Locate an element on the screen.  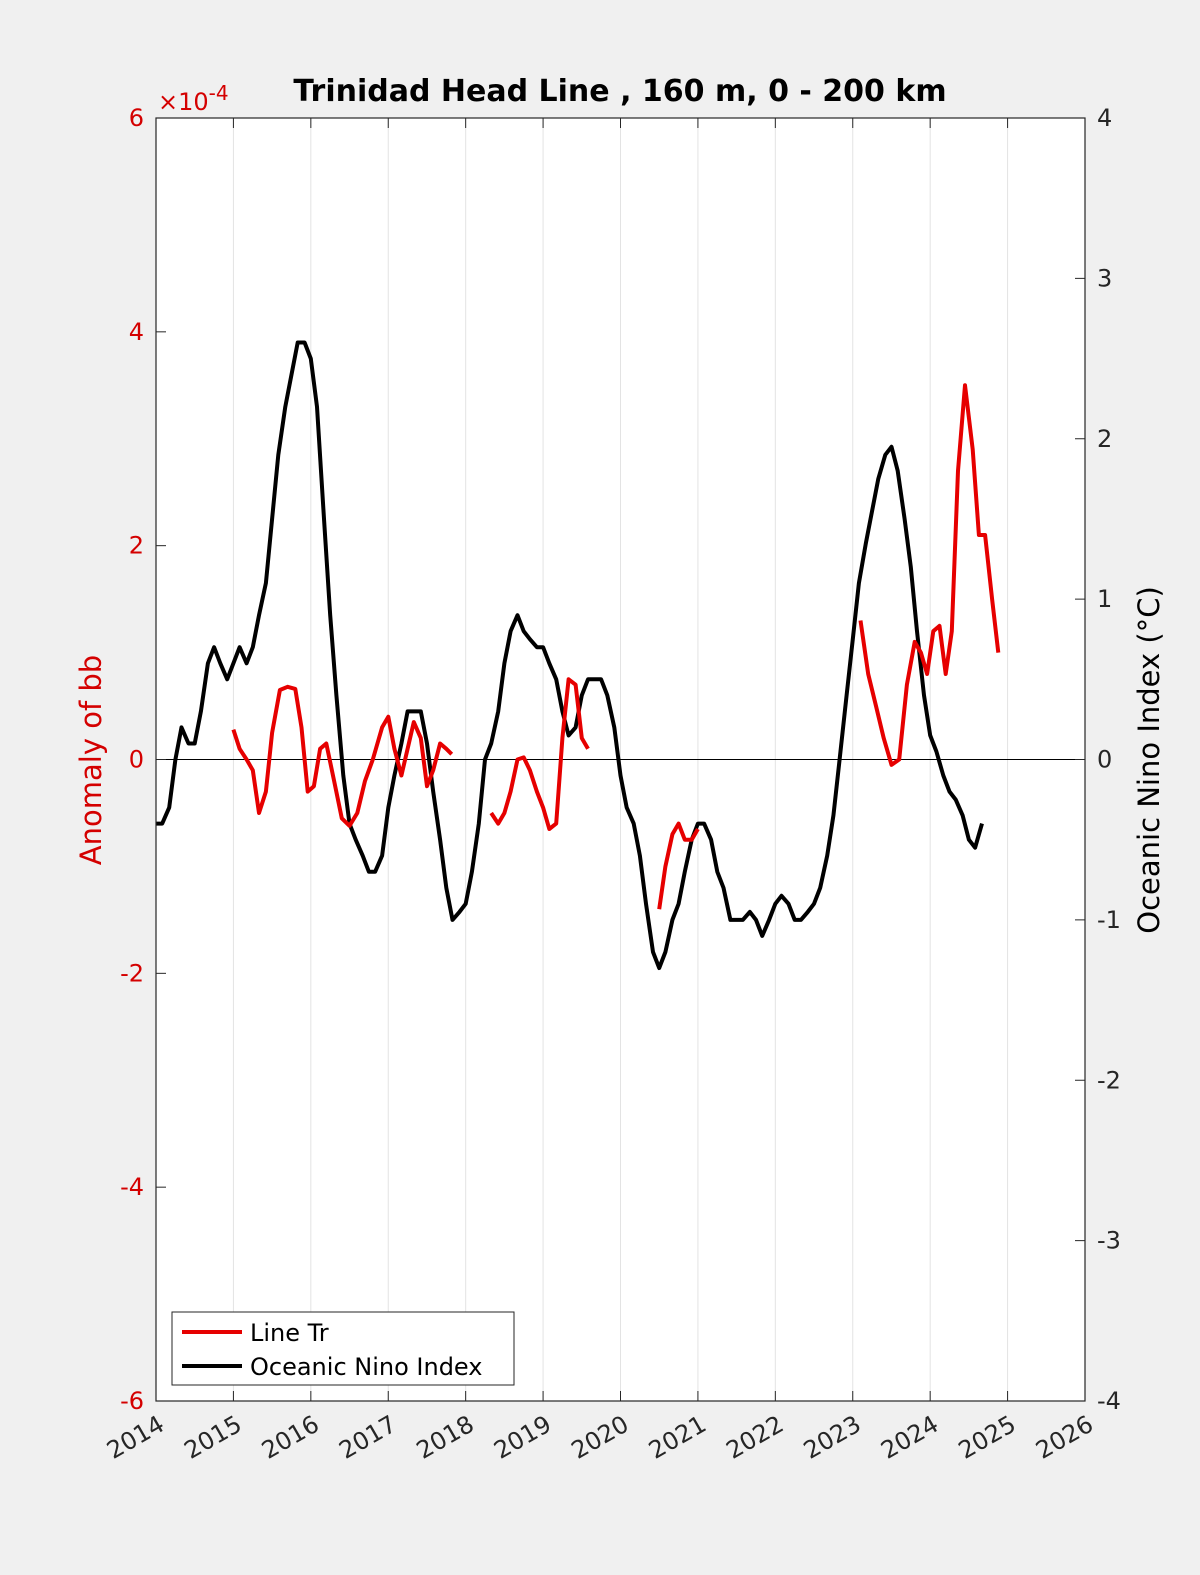
right-y-tick-label: 2 is located at coordinates (1104, 439).